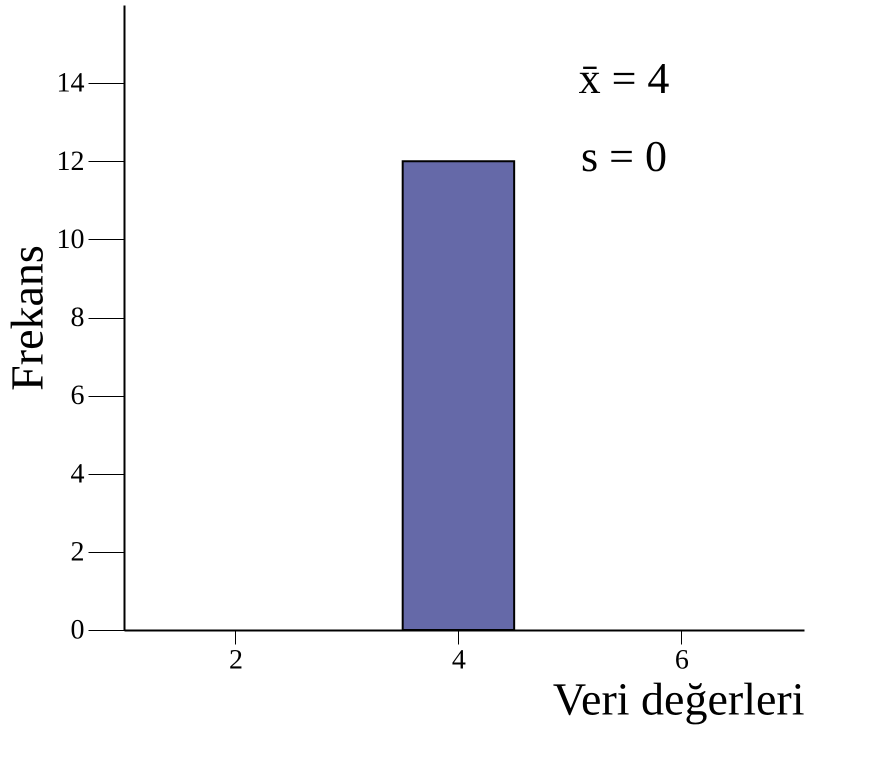 The image size is (891, 762). What do you see at coordinates (459, 660) in the screenshot?
I see `x-tick-label: 4` at bounding box center [459, 660].